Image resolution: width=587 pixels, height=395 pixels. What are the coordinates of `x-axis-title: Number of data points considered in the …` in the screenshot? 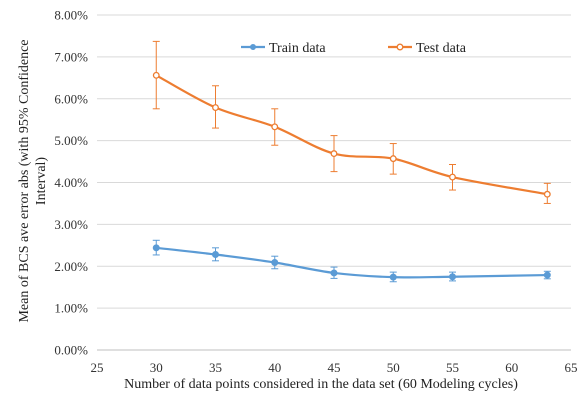 It's located at (321, 384).